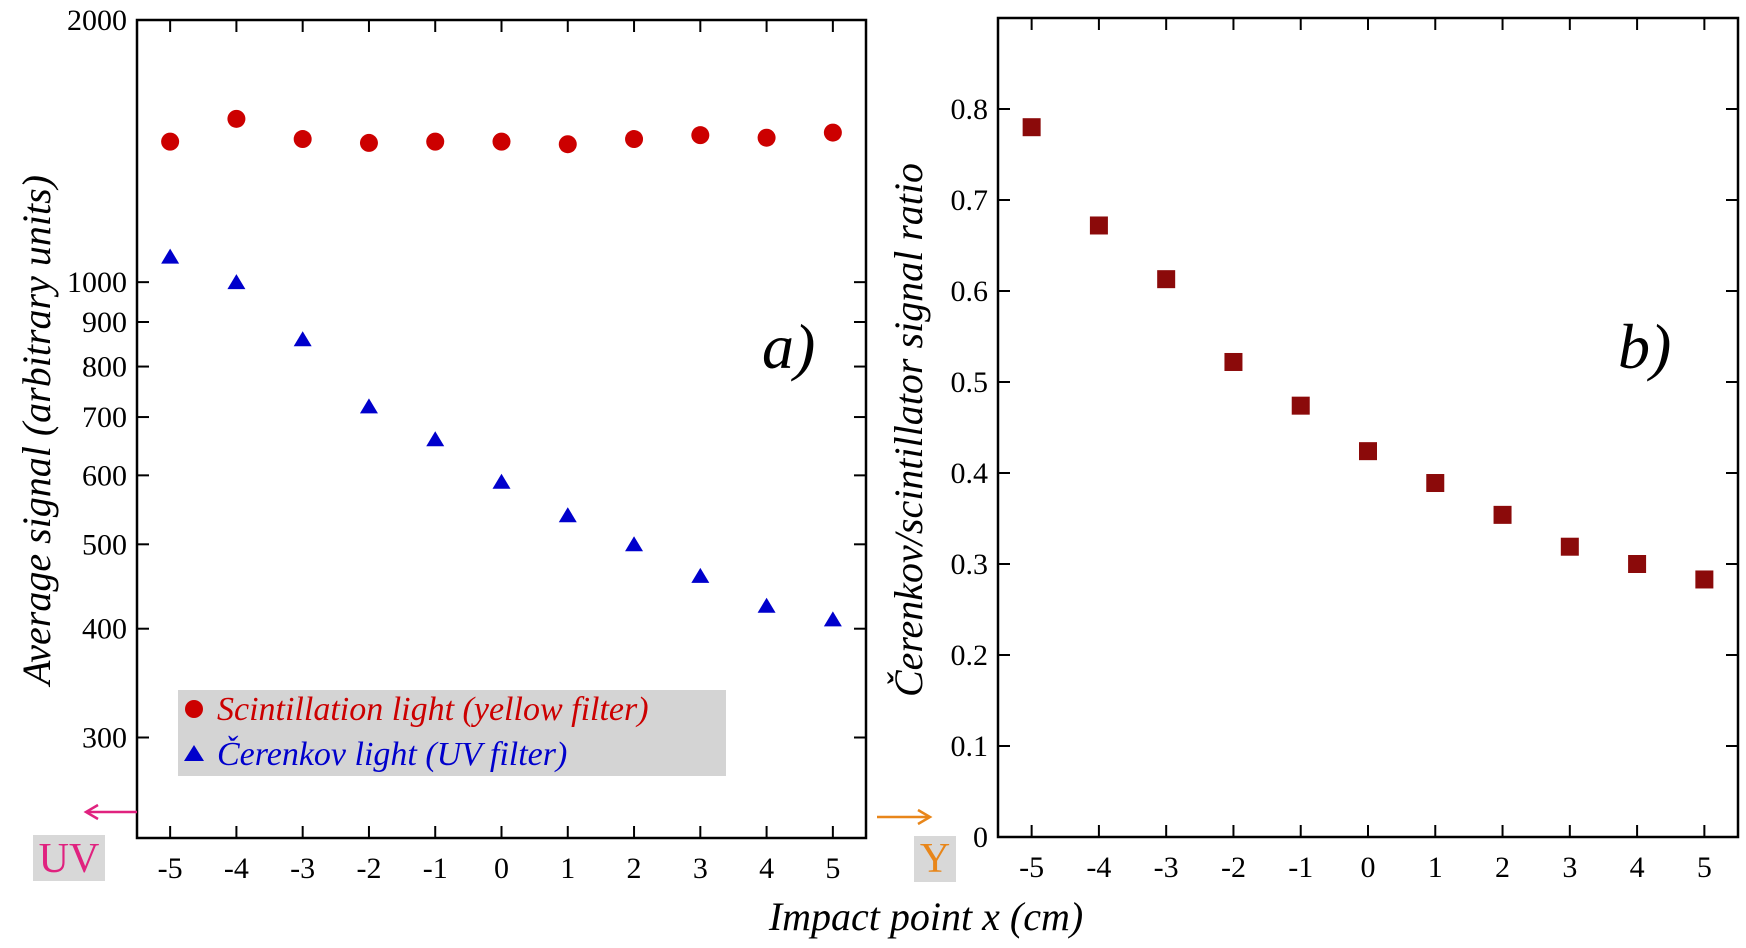  Describe the element at coordinates (236, 868) in the screenshot. I see `x-tick-label-a: -4` at that location.